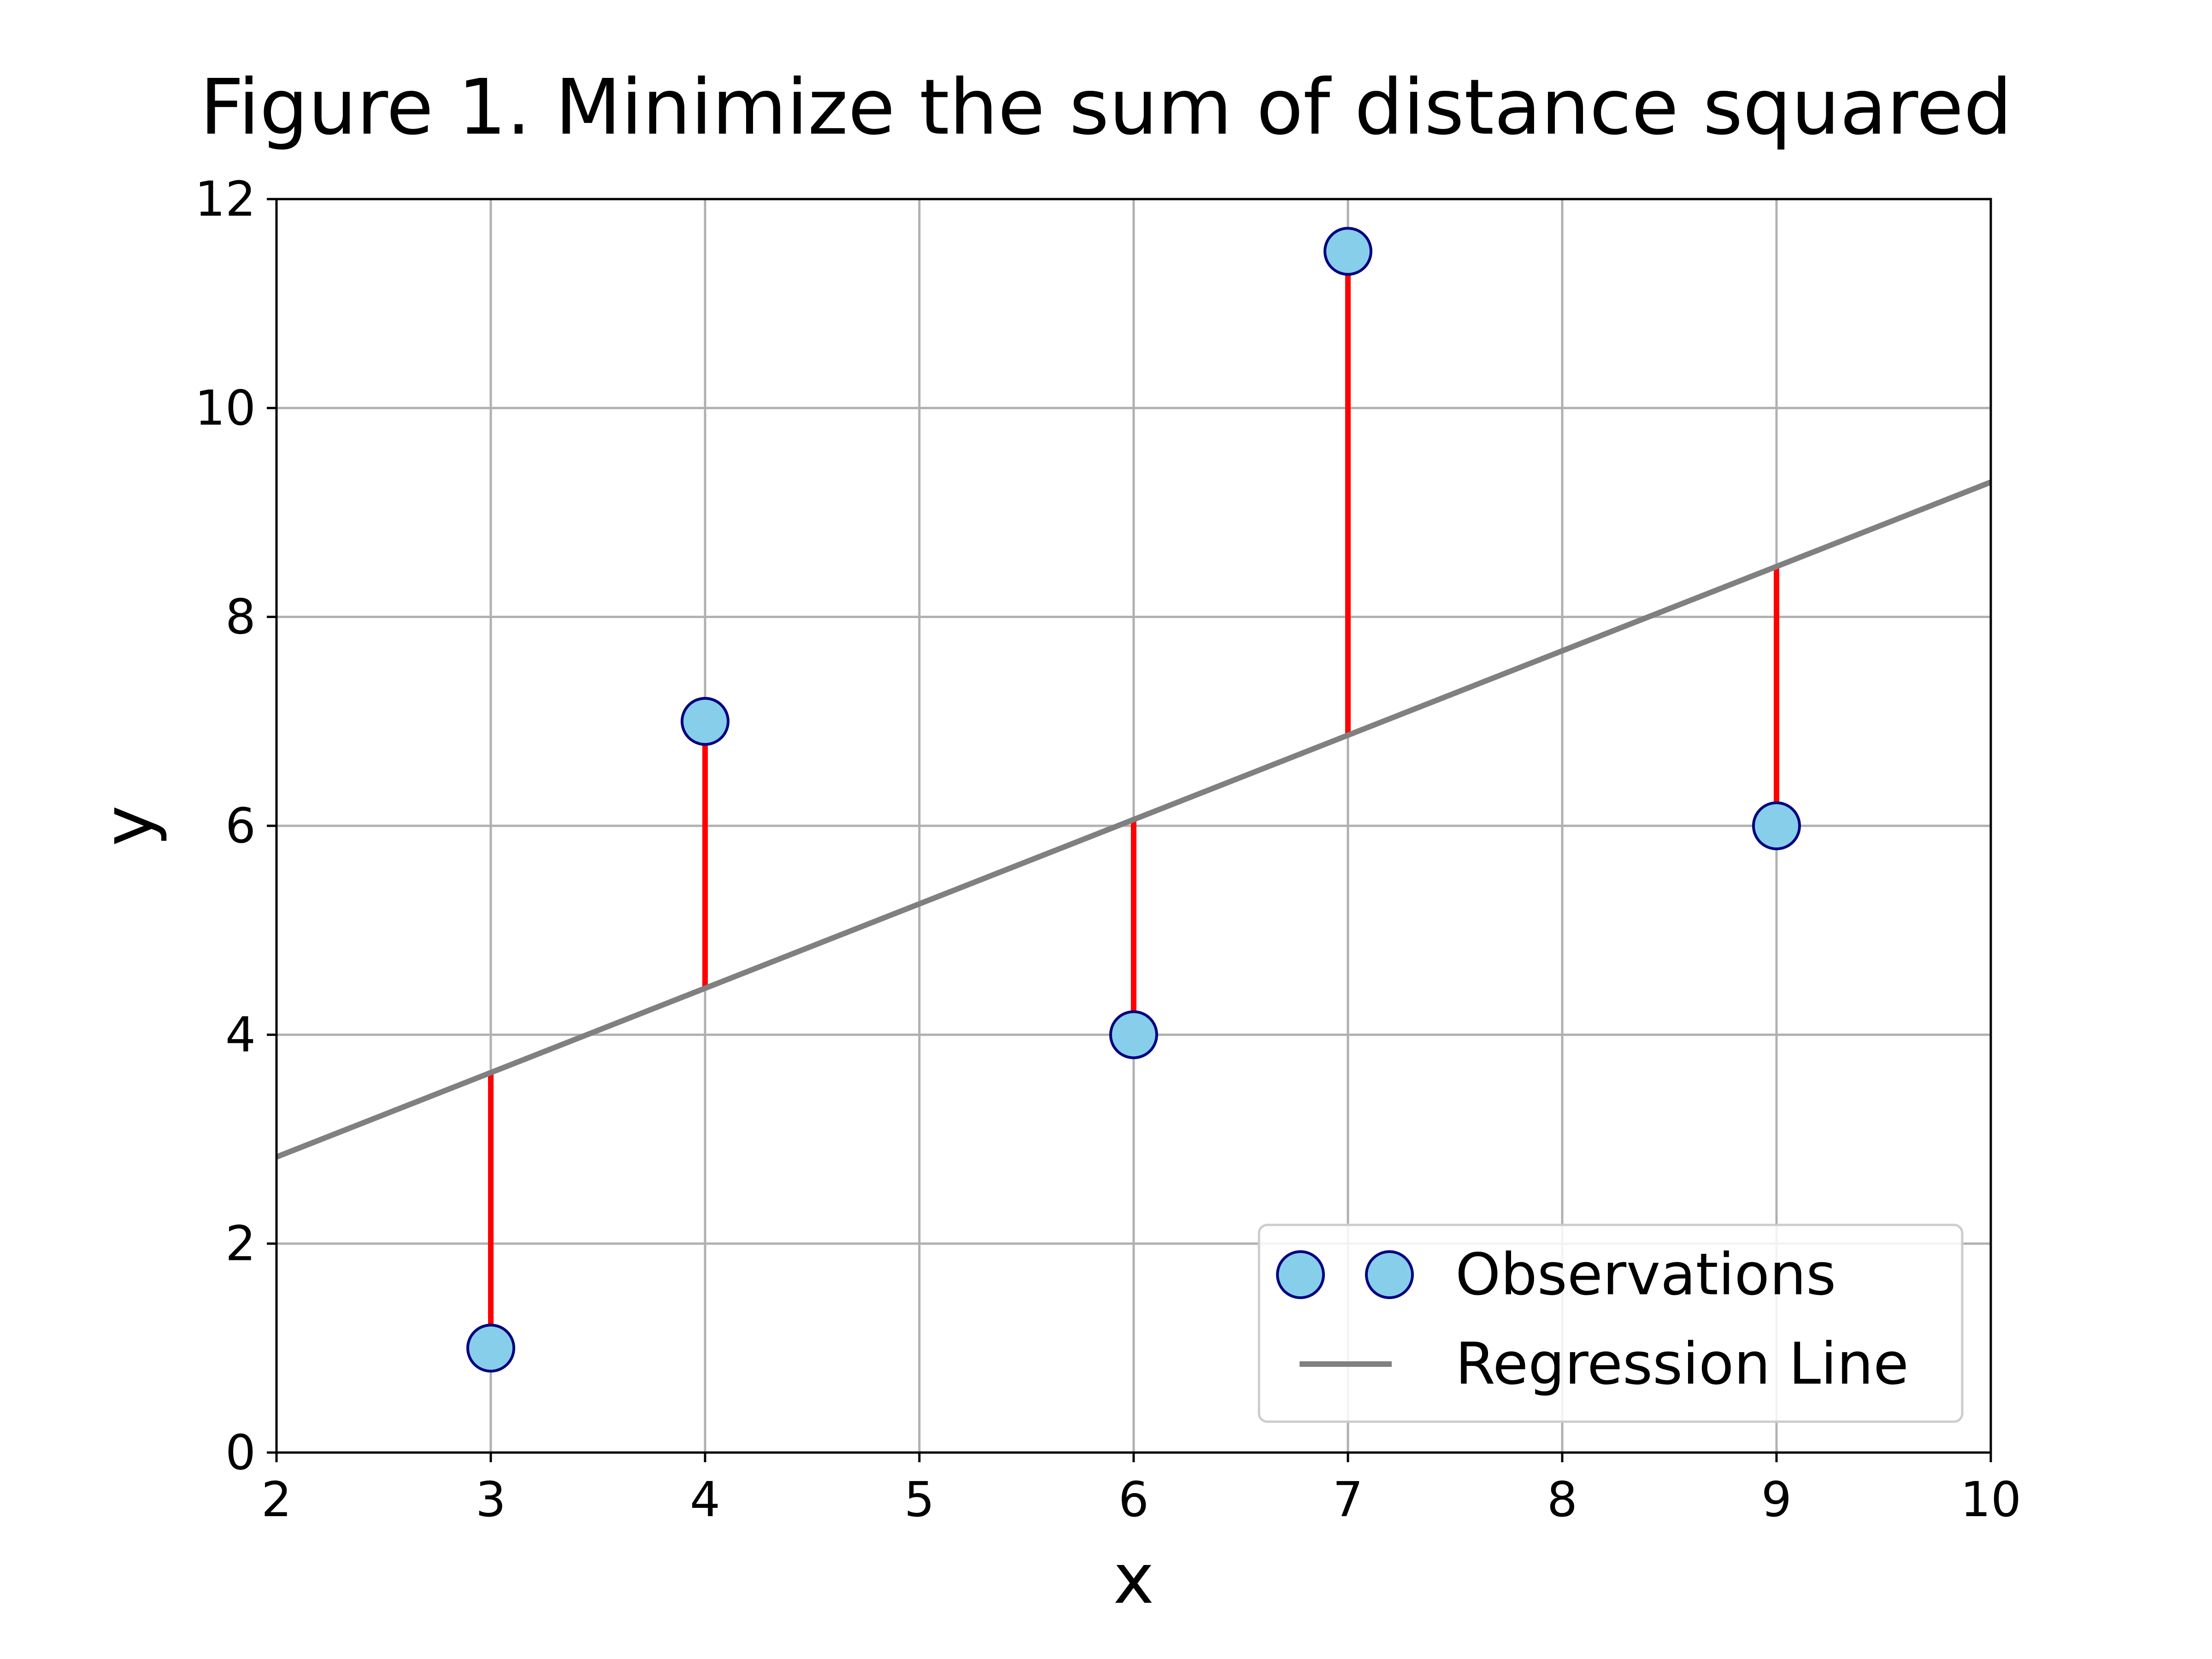 This screenshot has width=2212, height=1659. I want to click on y-tick-label: 4, so click(240, 1034).